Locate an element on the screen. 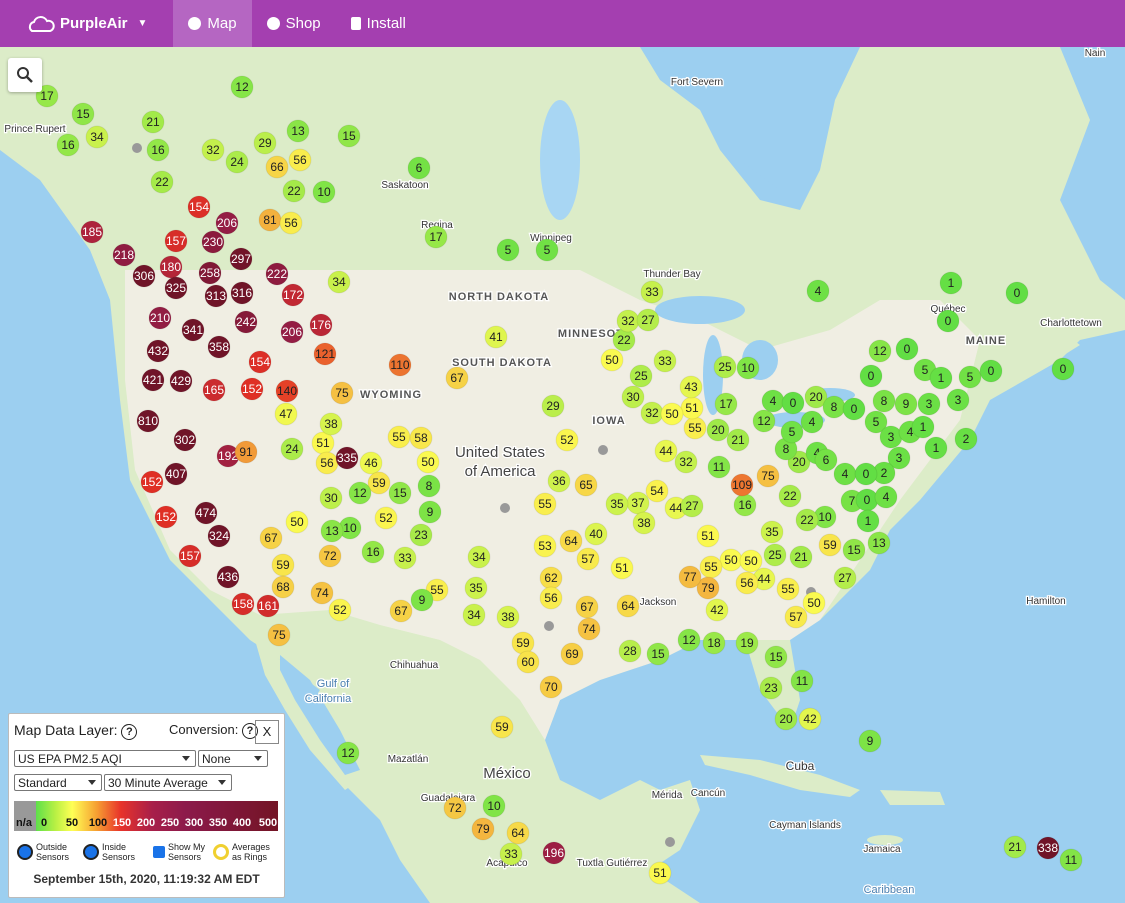 This screenshot has height=903, width=1125. checkbox: Averages as Rings is located at coordinates (246, 852).